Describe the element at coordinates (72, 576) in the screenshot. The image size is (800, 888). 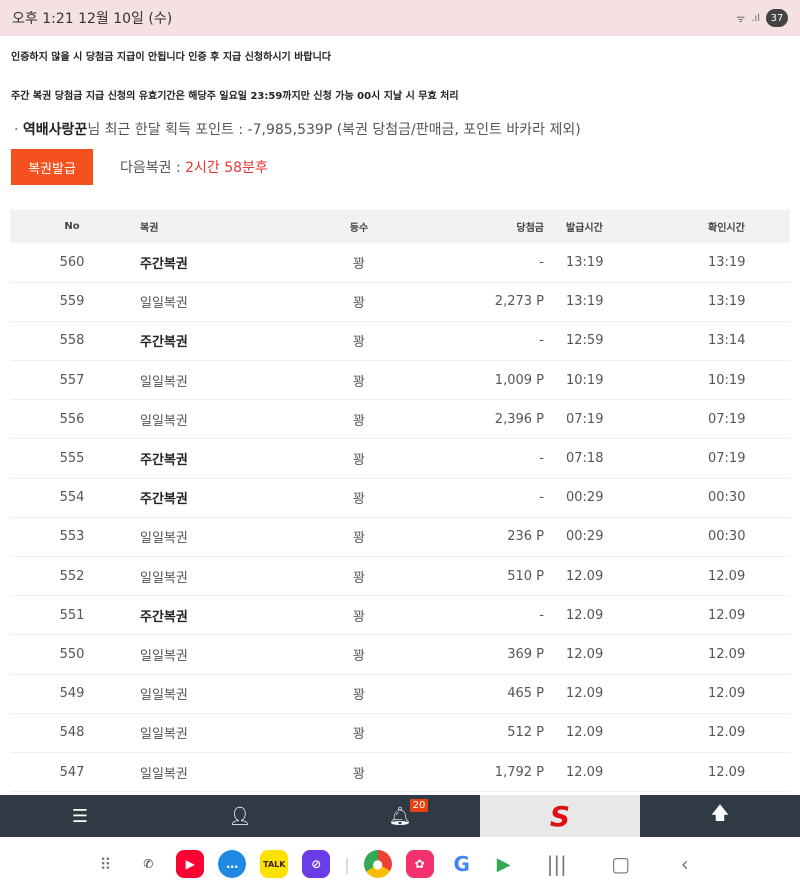
I see `table-cell: 552` at that location.